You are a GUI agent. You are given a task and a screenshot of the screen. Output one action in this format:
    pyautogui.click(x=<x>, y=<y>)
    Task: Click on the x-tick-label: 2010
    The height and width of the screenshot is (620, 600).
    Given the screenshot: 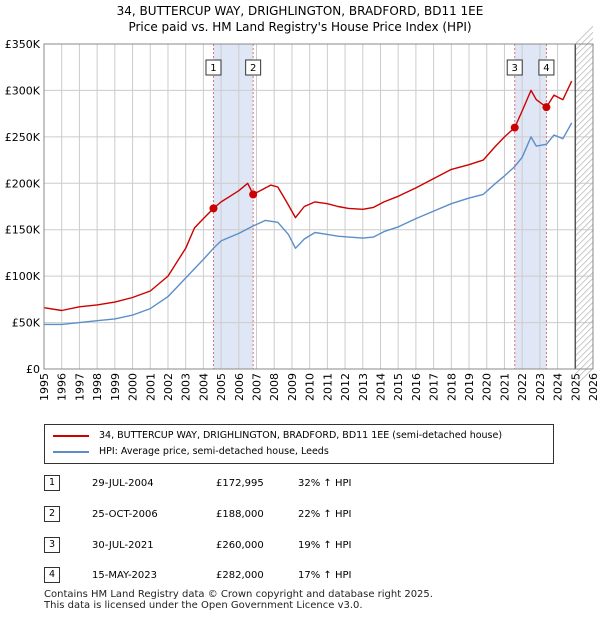 What is the action you would take?
    pyautogui.click(x=310, y=387)
    